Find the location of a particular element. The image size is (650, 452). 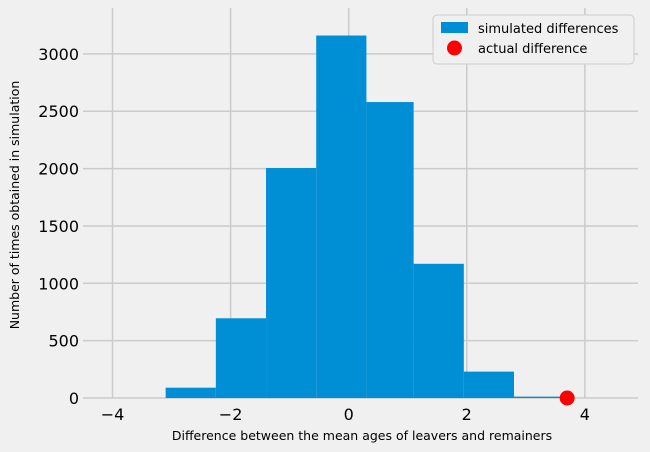

y-tick-label: 3000 is located at coordinates (58, 54).